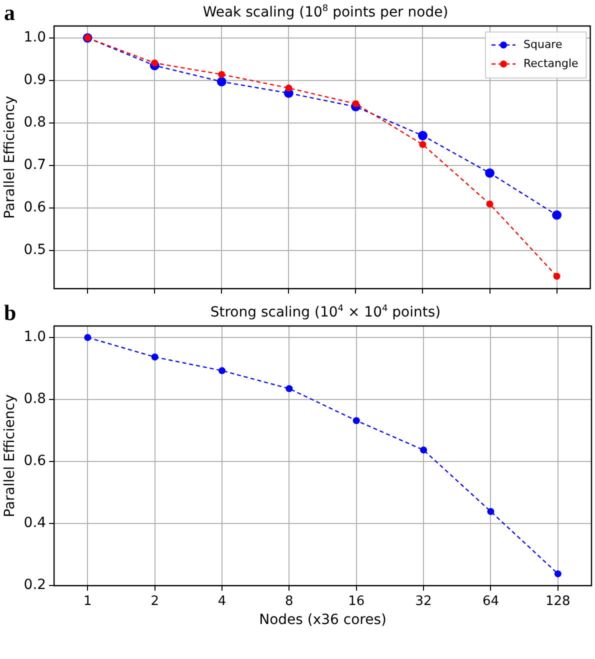  I want to click on y-tick-label: 0.9, so click(35, 80).